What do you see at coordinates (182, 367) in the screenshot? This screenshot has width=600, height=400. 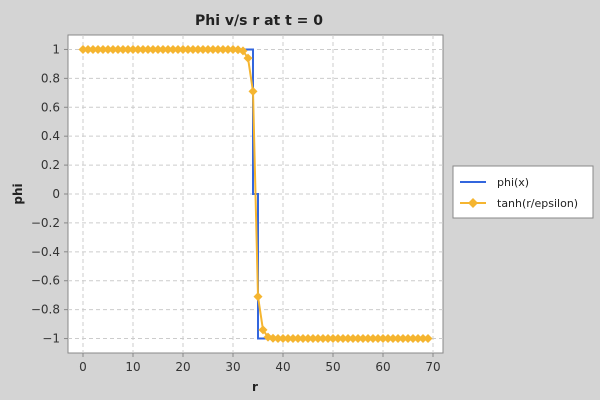 I see `x-tick-label: 20` at bounding box center [182, 367].